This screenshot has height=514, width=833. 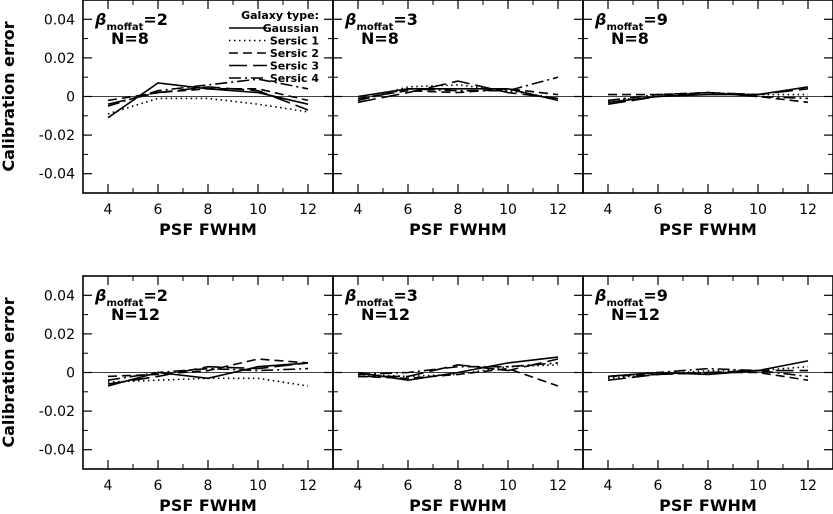 What do you see at coordinates (294, 78) in the screenshot?
I see `legend-entry-label: Sersic 4` at bounding box center [294, 78].